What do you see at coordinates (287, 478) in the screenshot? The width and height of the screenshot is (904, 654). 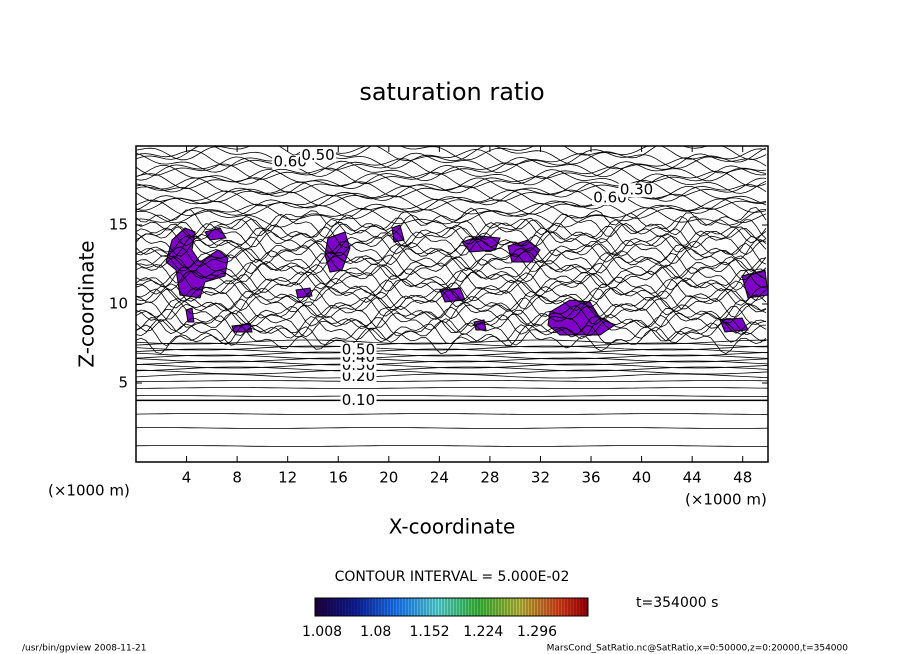 I see `x-tick-label: 12` at bounding box center [287, 478].